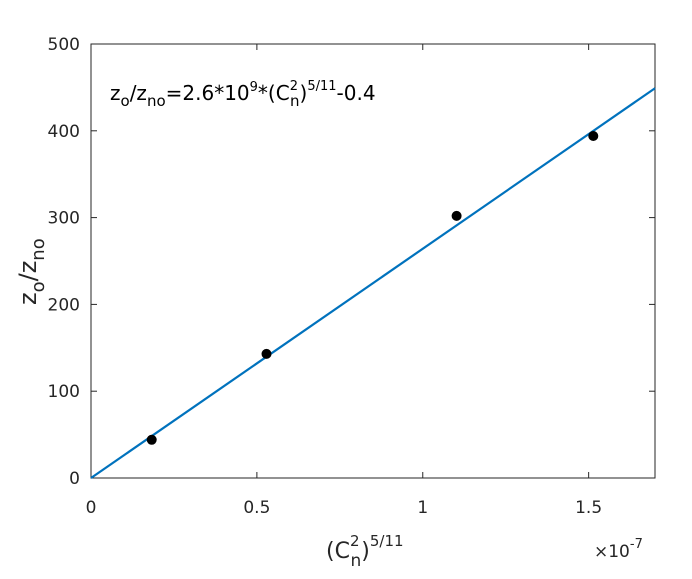  I want to click on ann-part: no, so click(156, 101).